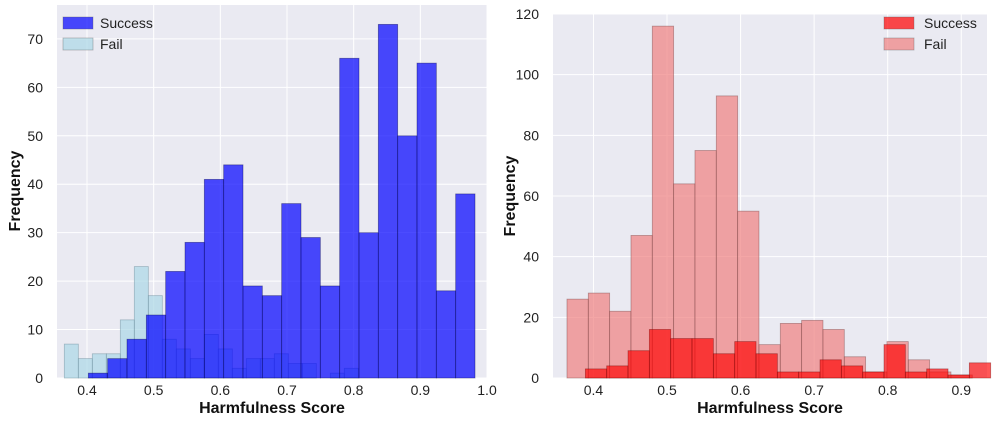 This screenshot has width=997, height=428. I want to click on y-tick-label: 100, so click(528, 75).